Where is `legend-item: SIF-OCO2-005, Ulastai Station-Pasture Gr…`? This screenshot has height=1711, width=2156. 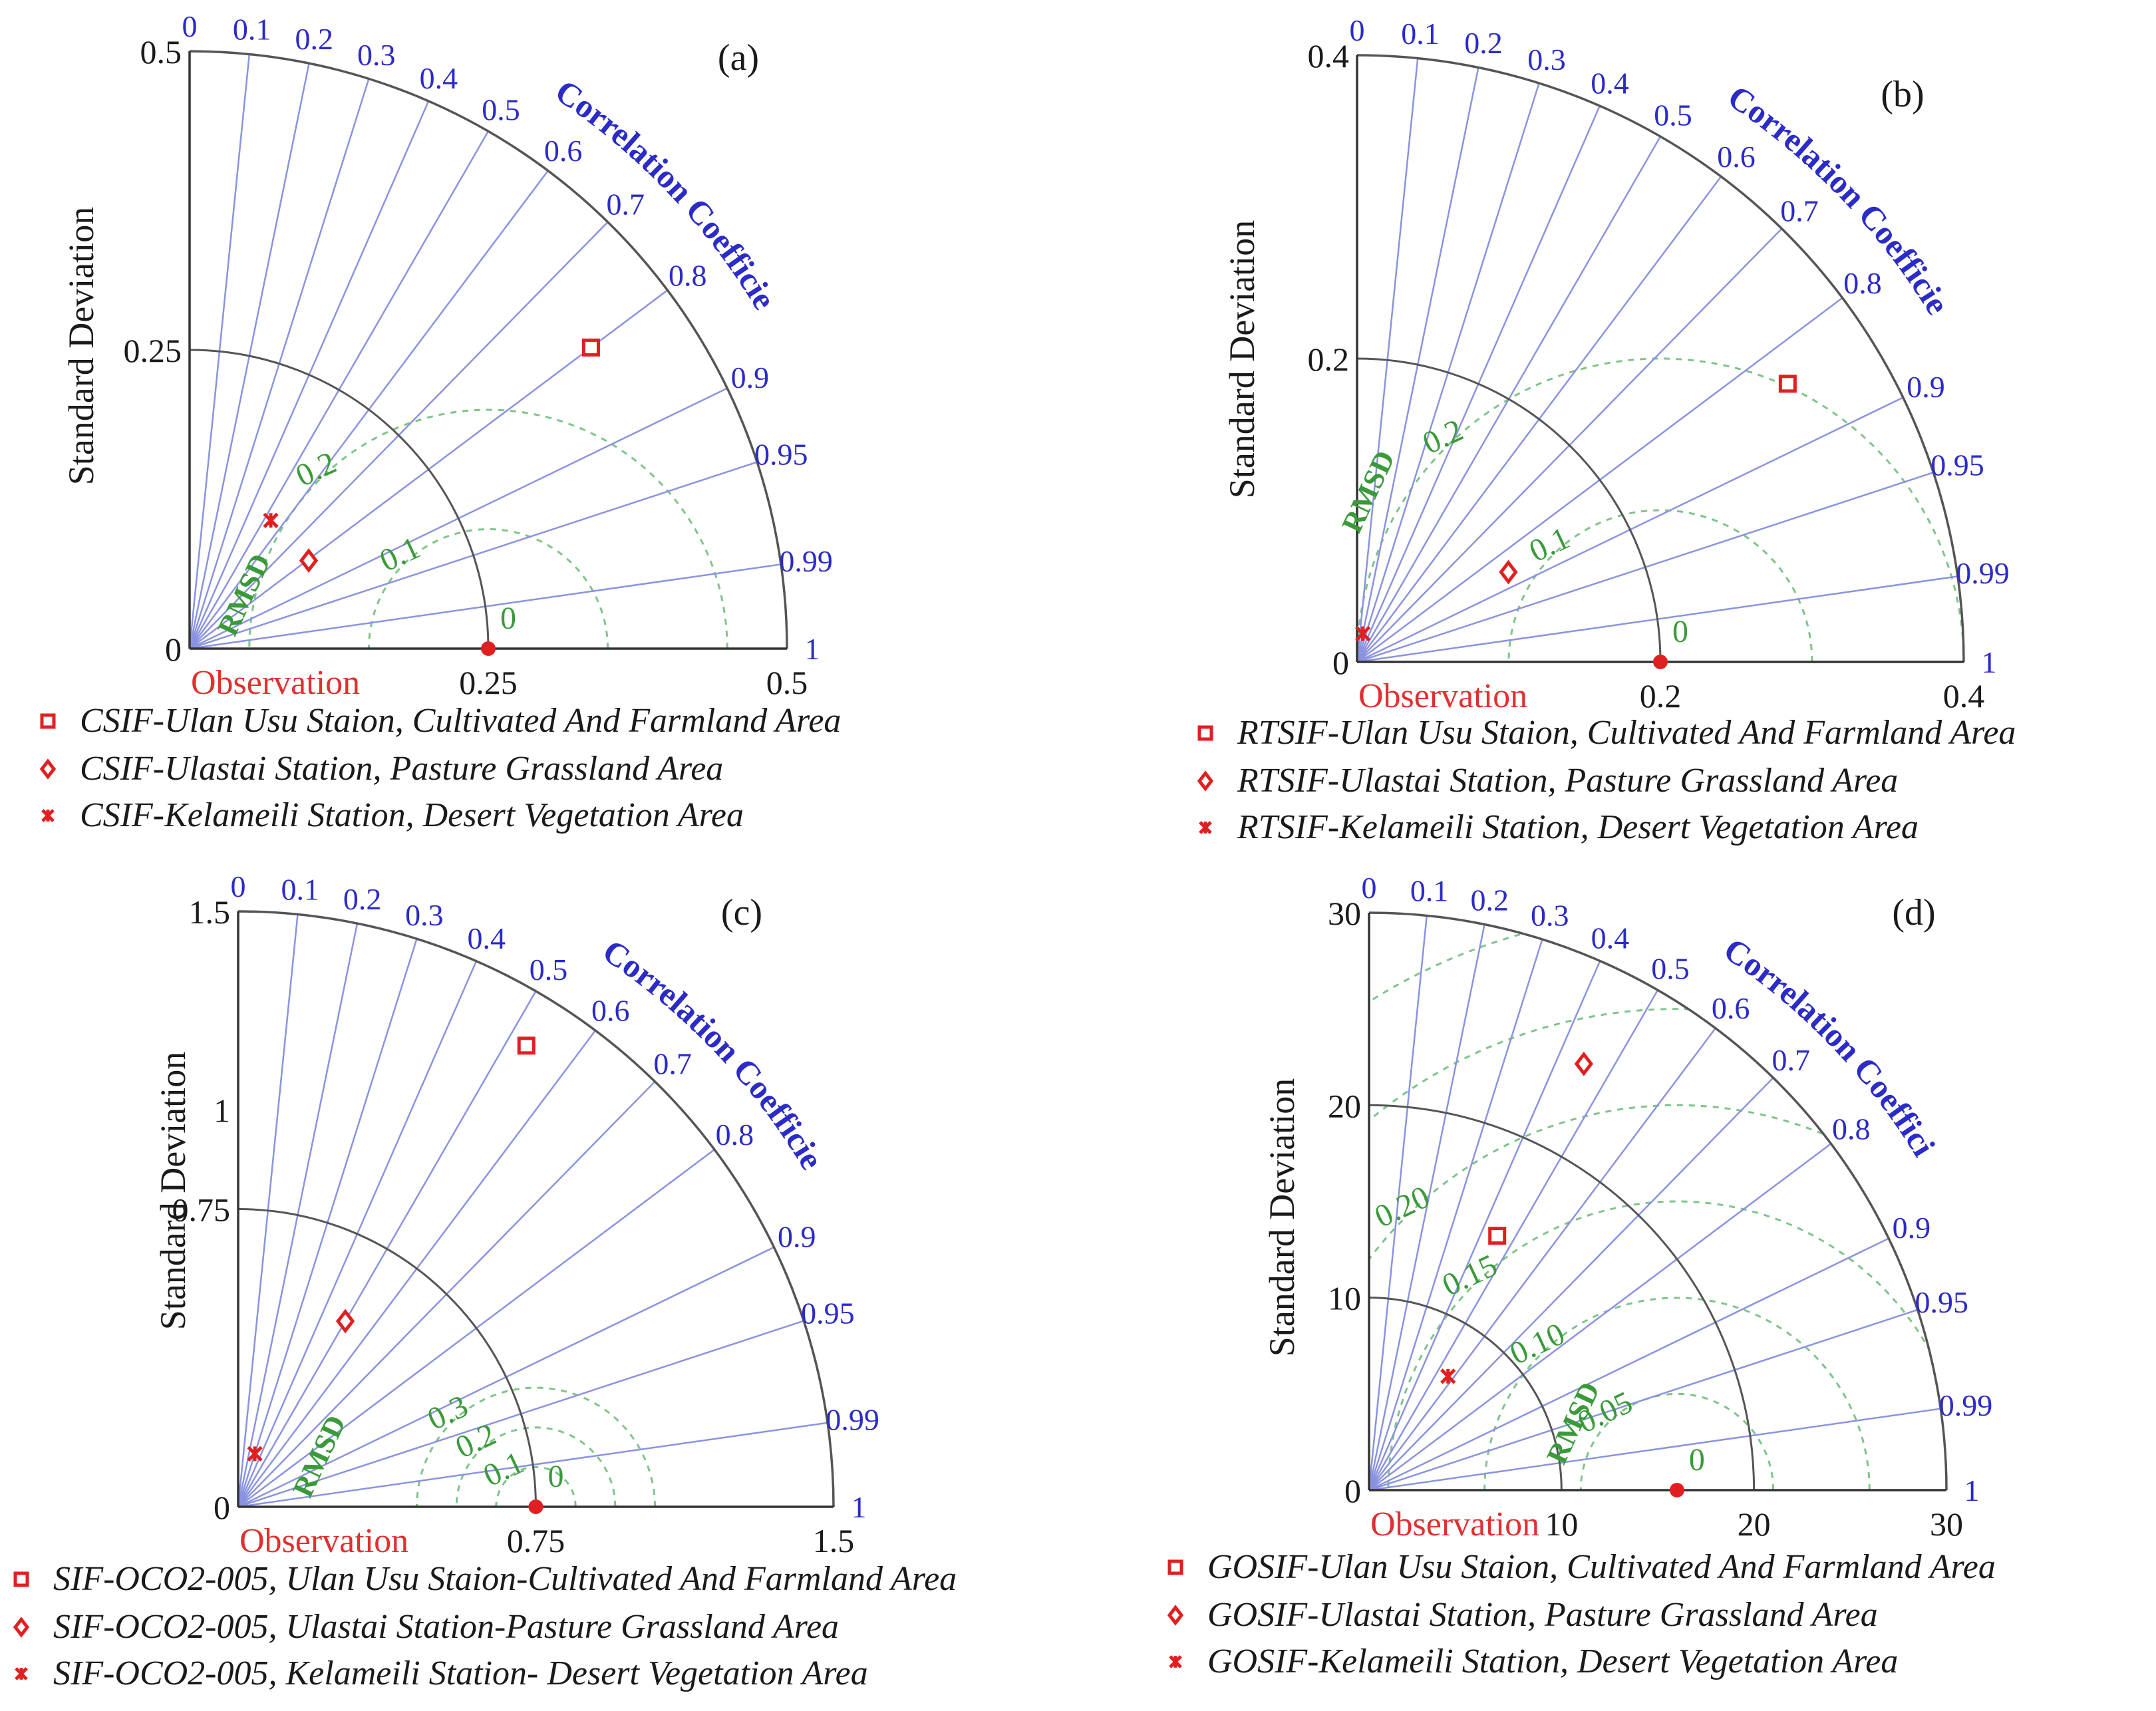 legend-item: SIF-OCO2-005, Ulastai Station-Pasture Gr… is located at coordinates (426, 1627).